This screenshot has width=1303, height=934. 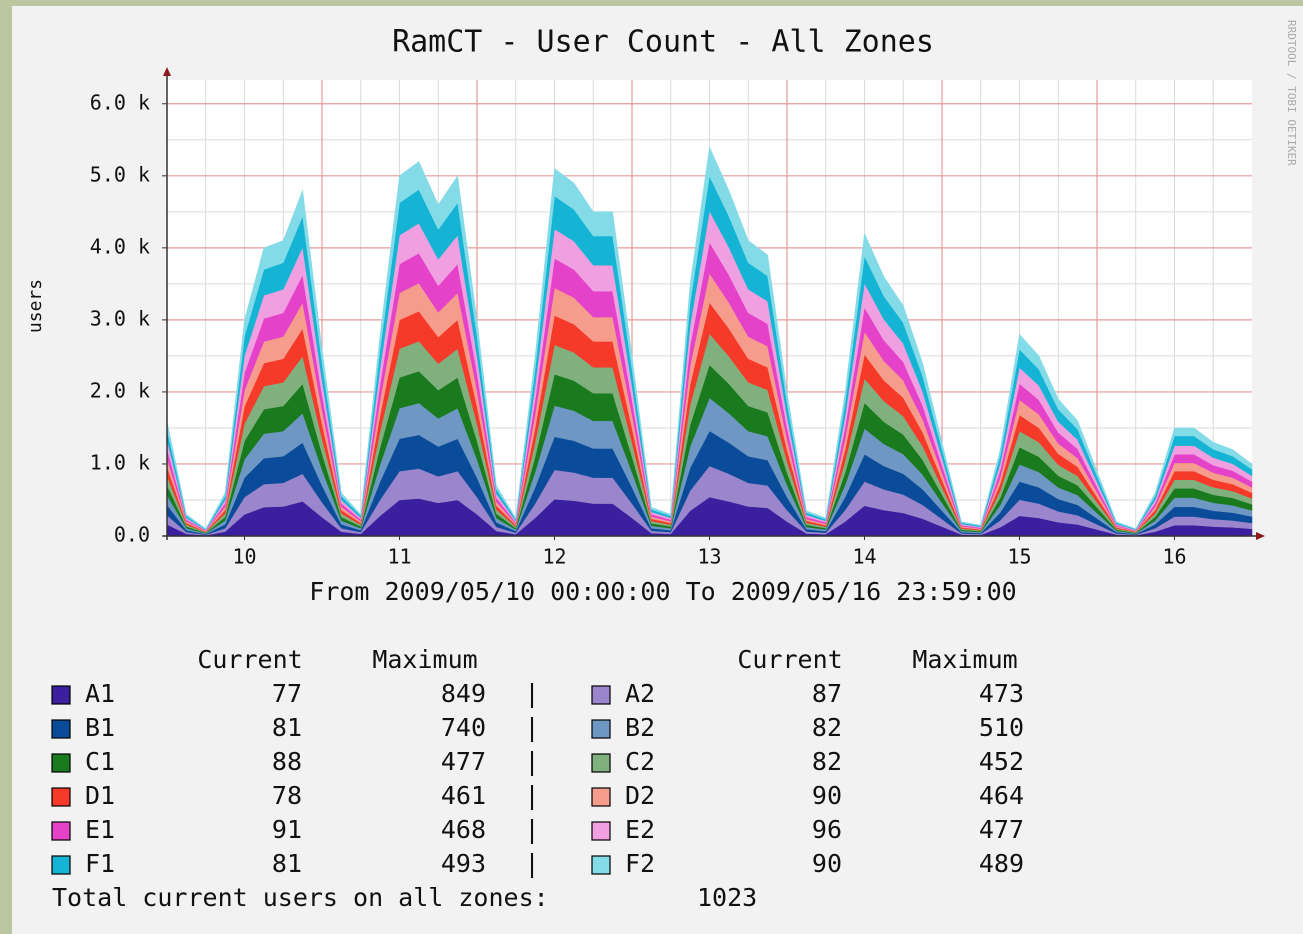 What do you see at coordinates (132, 535) in the screenshot?
I see `y-tick-label: 0.0` at bounding box center [132, 535].